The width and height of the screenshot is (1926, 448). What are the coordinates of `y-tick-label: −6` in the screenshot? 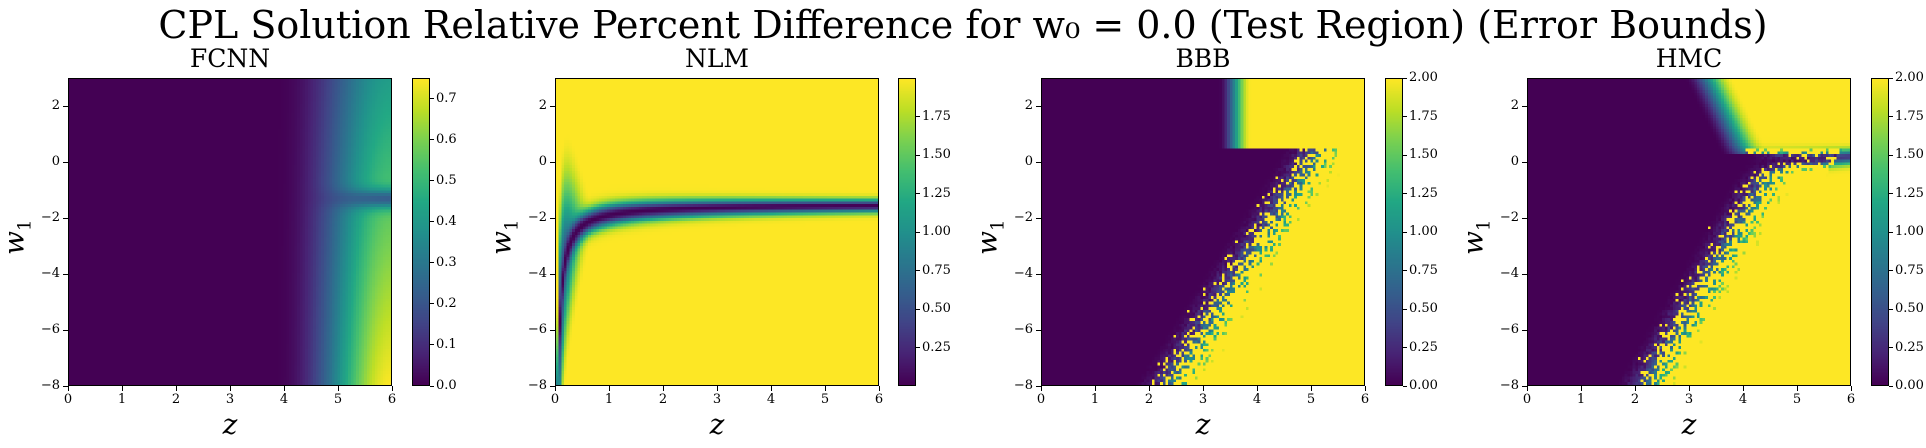 It's located at (1023, 329).